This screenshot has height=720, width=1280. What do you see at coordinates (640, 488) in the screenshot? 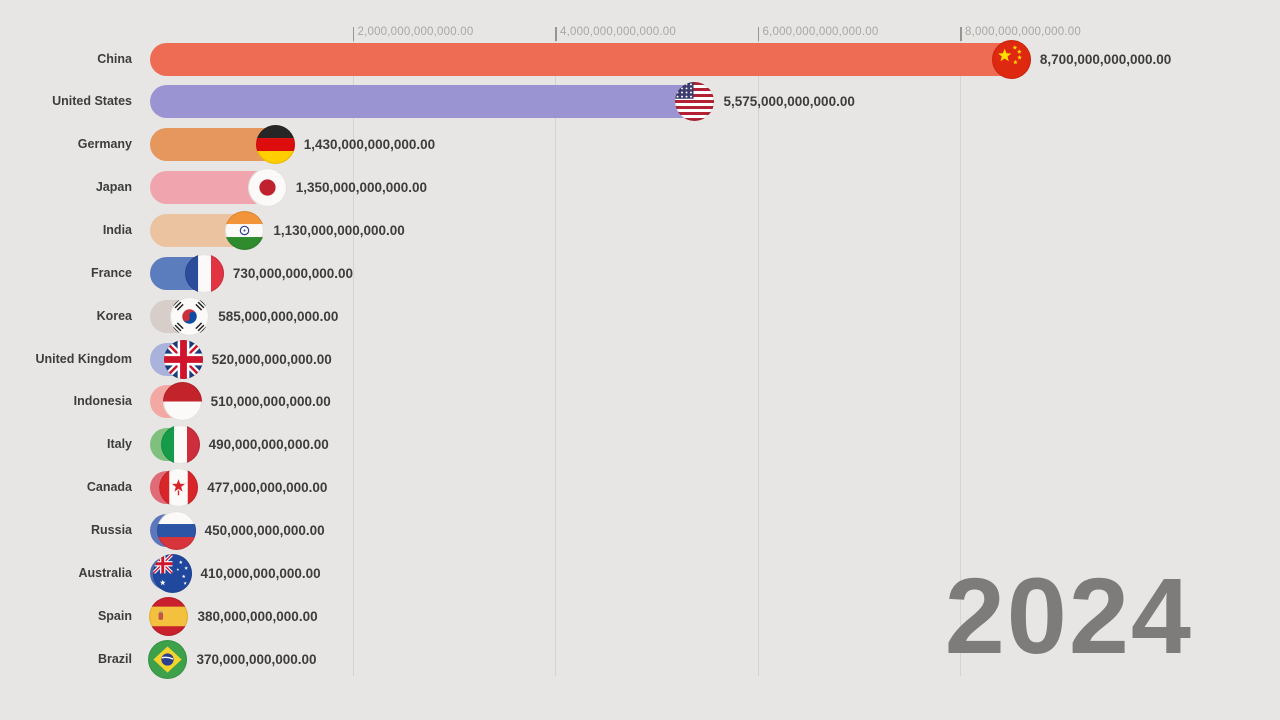
I see `bar-row: Canada 477,000,000,000.00` at bounding box center [640, 488].